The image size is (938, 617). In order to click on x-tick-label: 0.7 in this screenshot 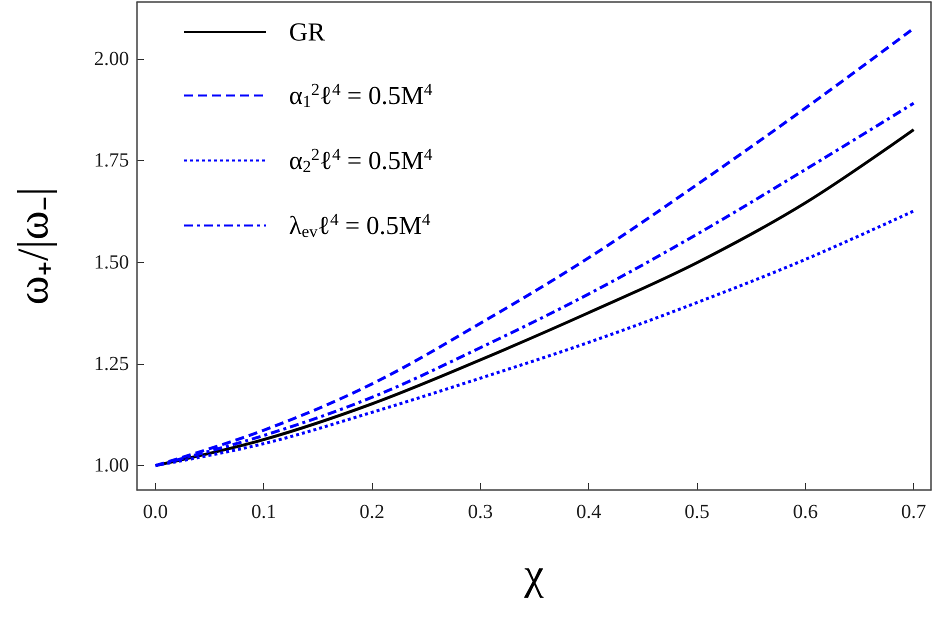, I will do `click(913, 512)`.